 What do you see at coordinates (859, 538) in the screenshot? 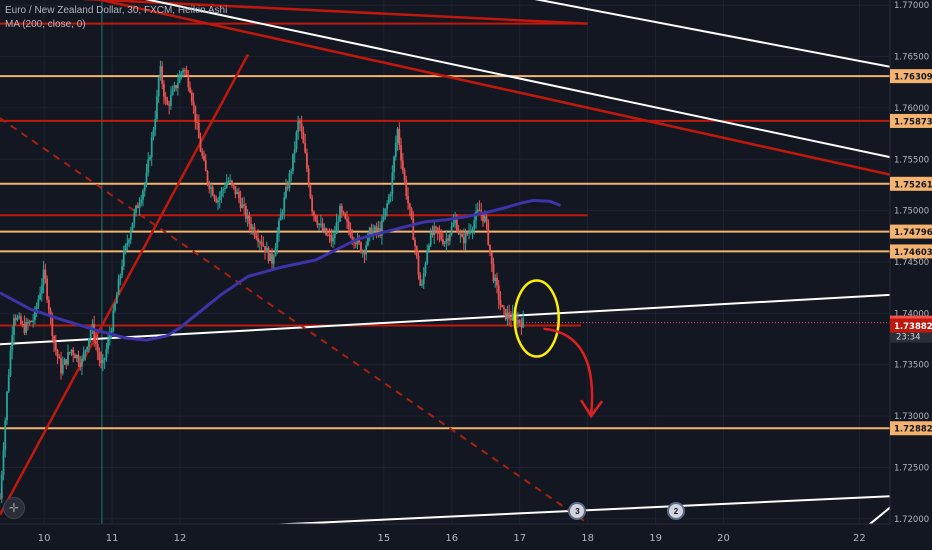
I see `time-tick-label: 22` at bounding box center [859, 538].